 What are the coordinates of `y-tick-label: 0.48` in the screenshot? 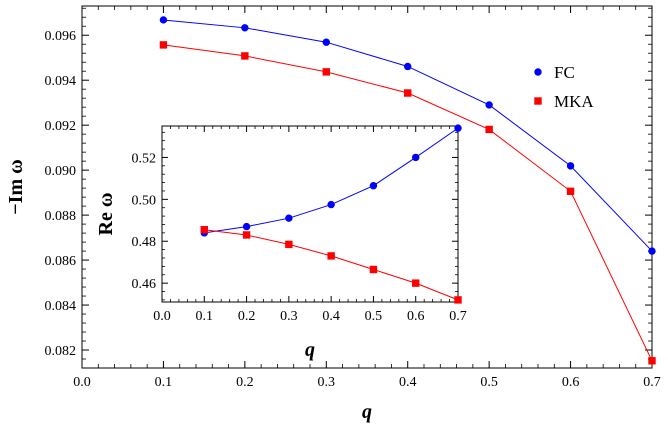 It's located at (144, 242).